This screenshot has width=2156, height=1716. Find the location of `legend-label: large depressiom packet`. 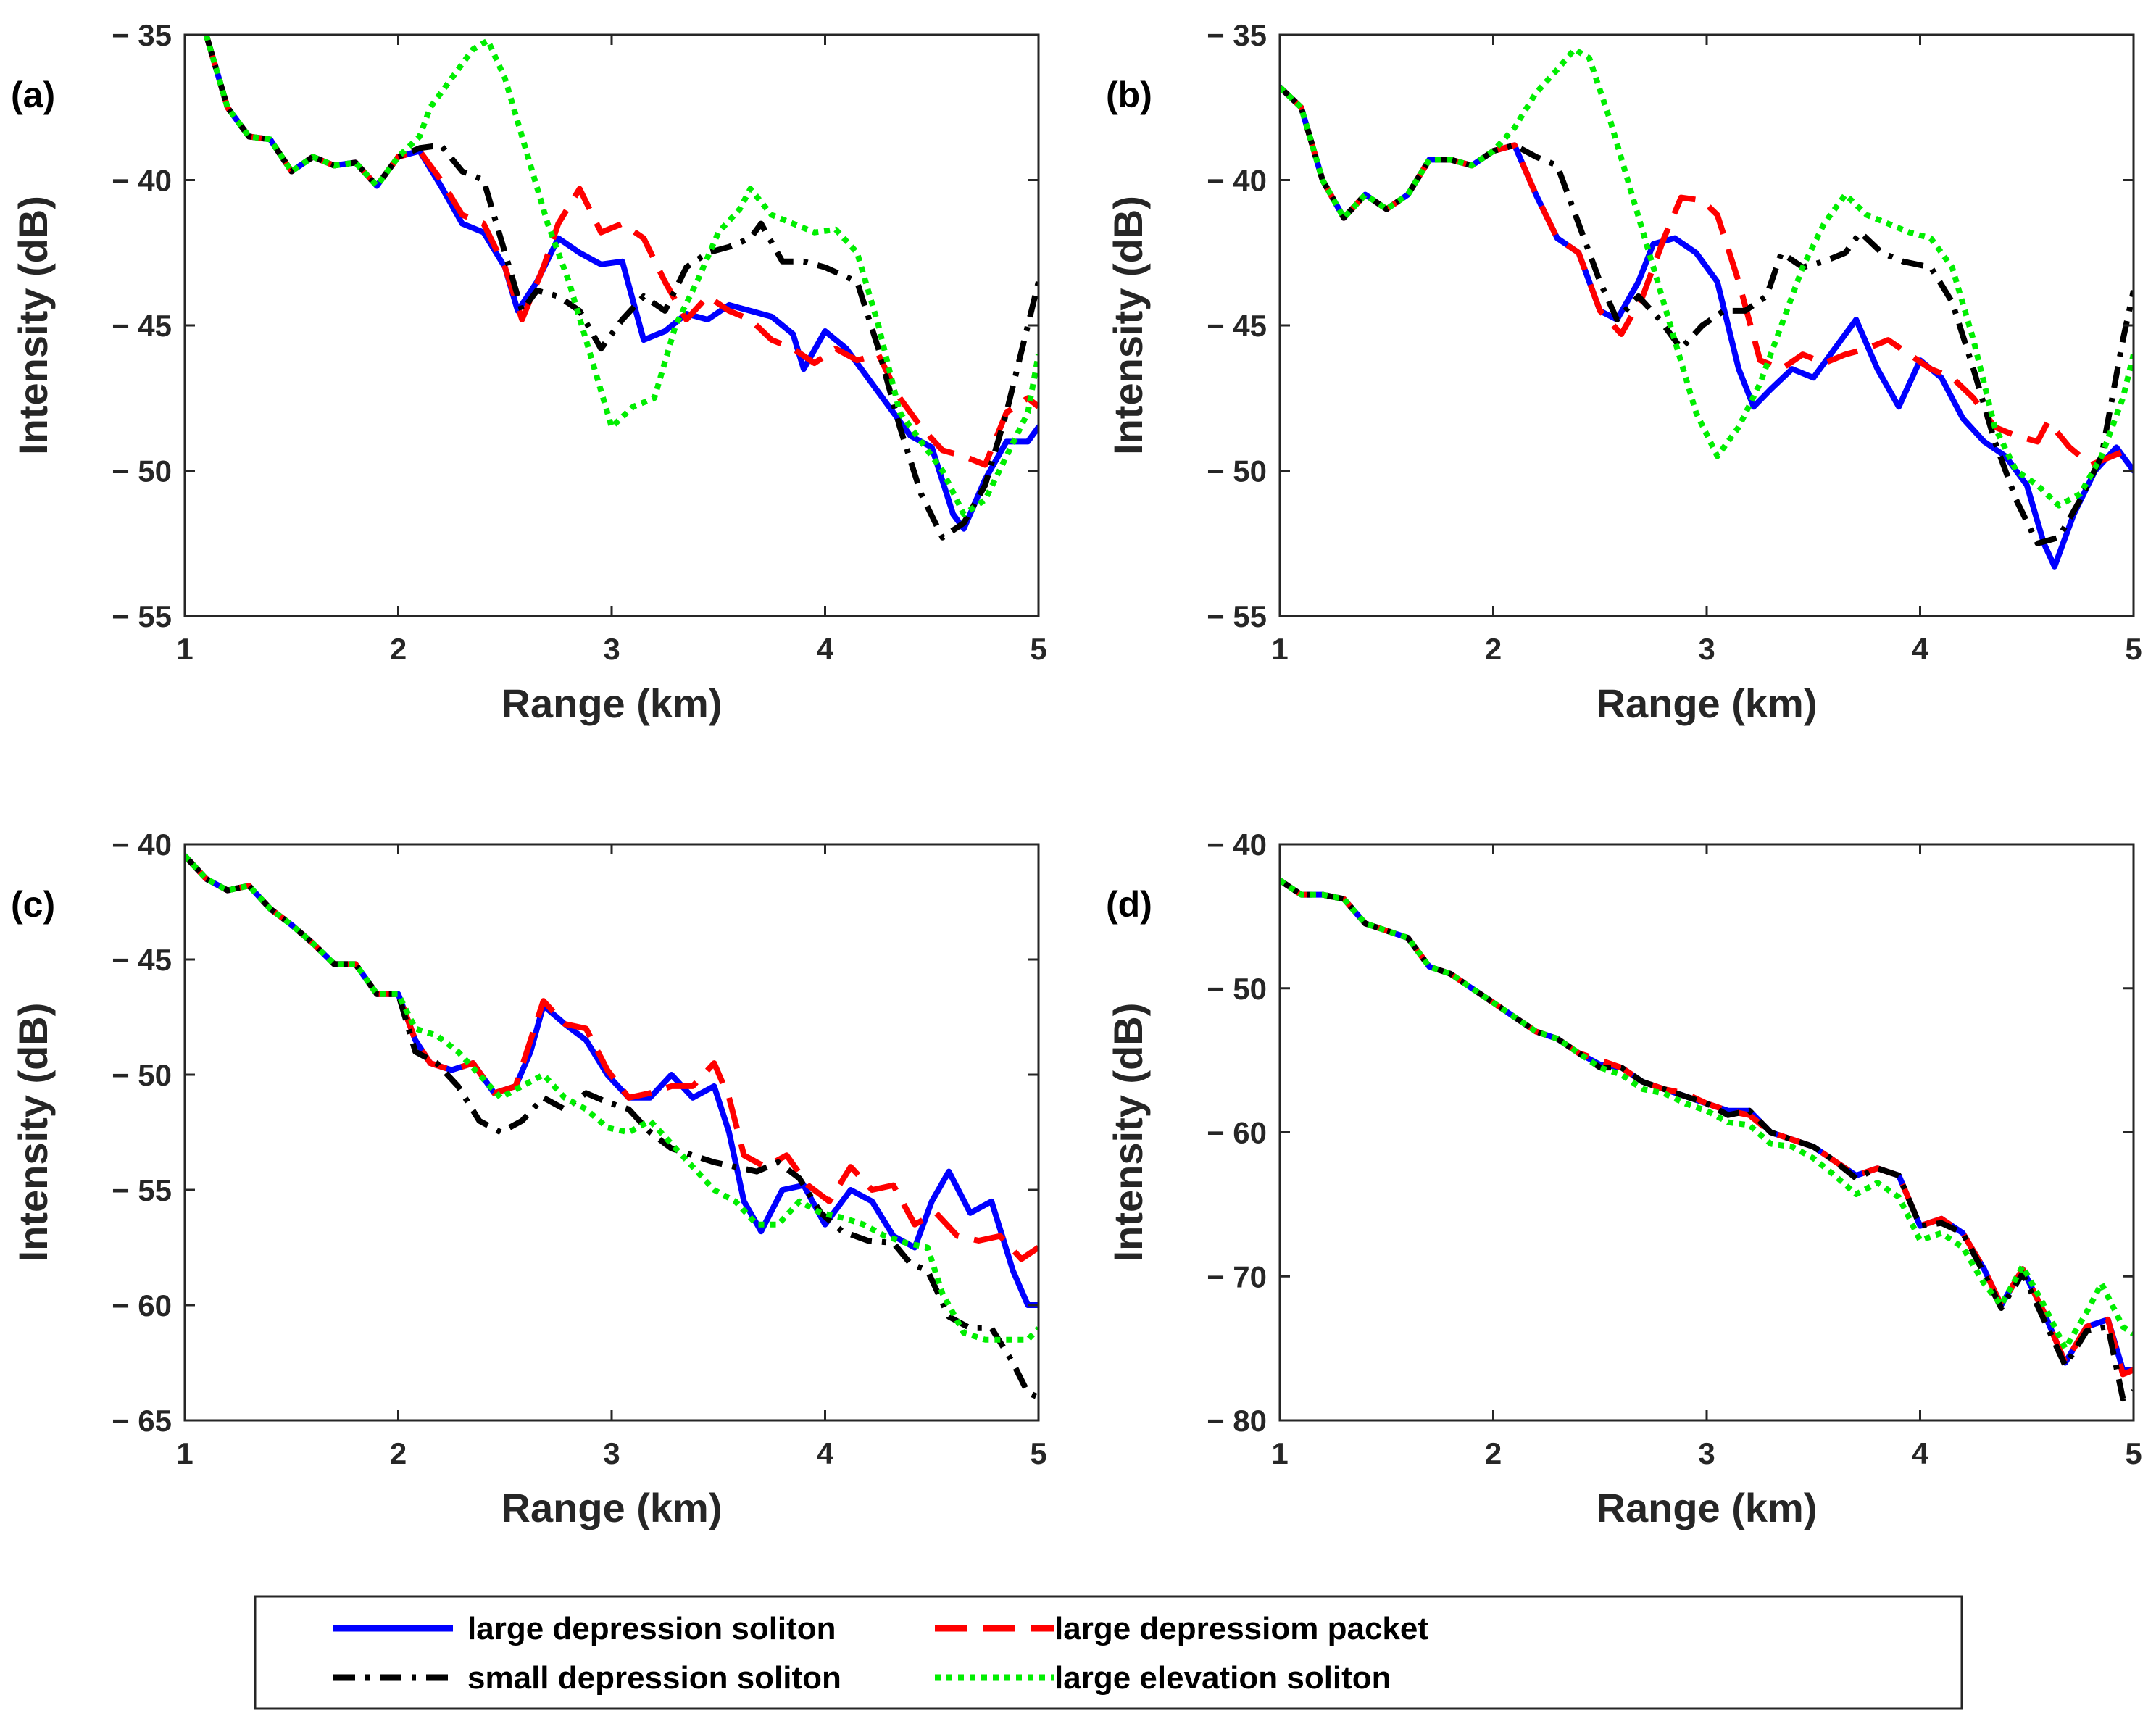

legend-label: large depressiom packet is located at coordinates (1241, 1628).